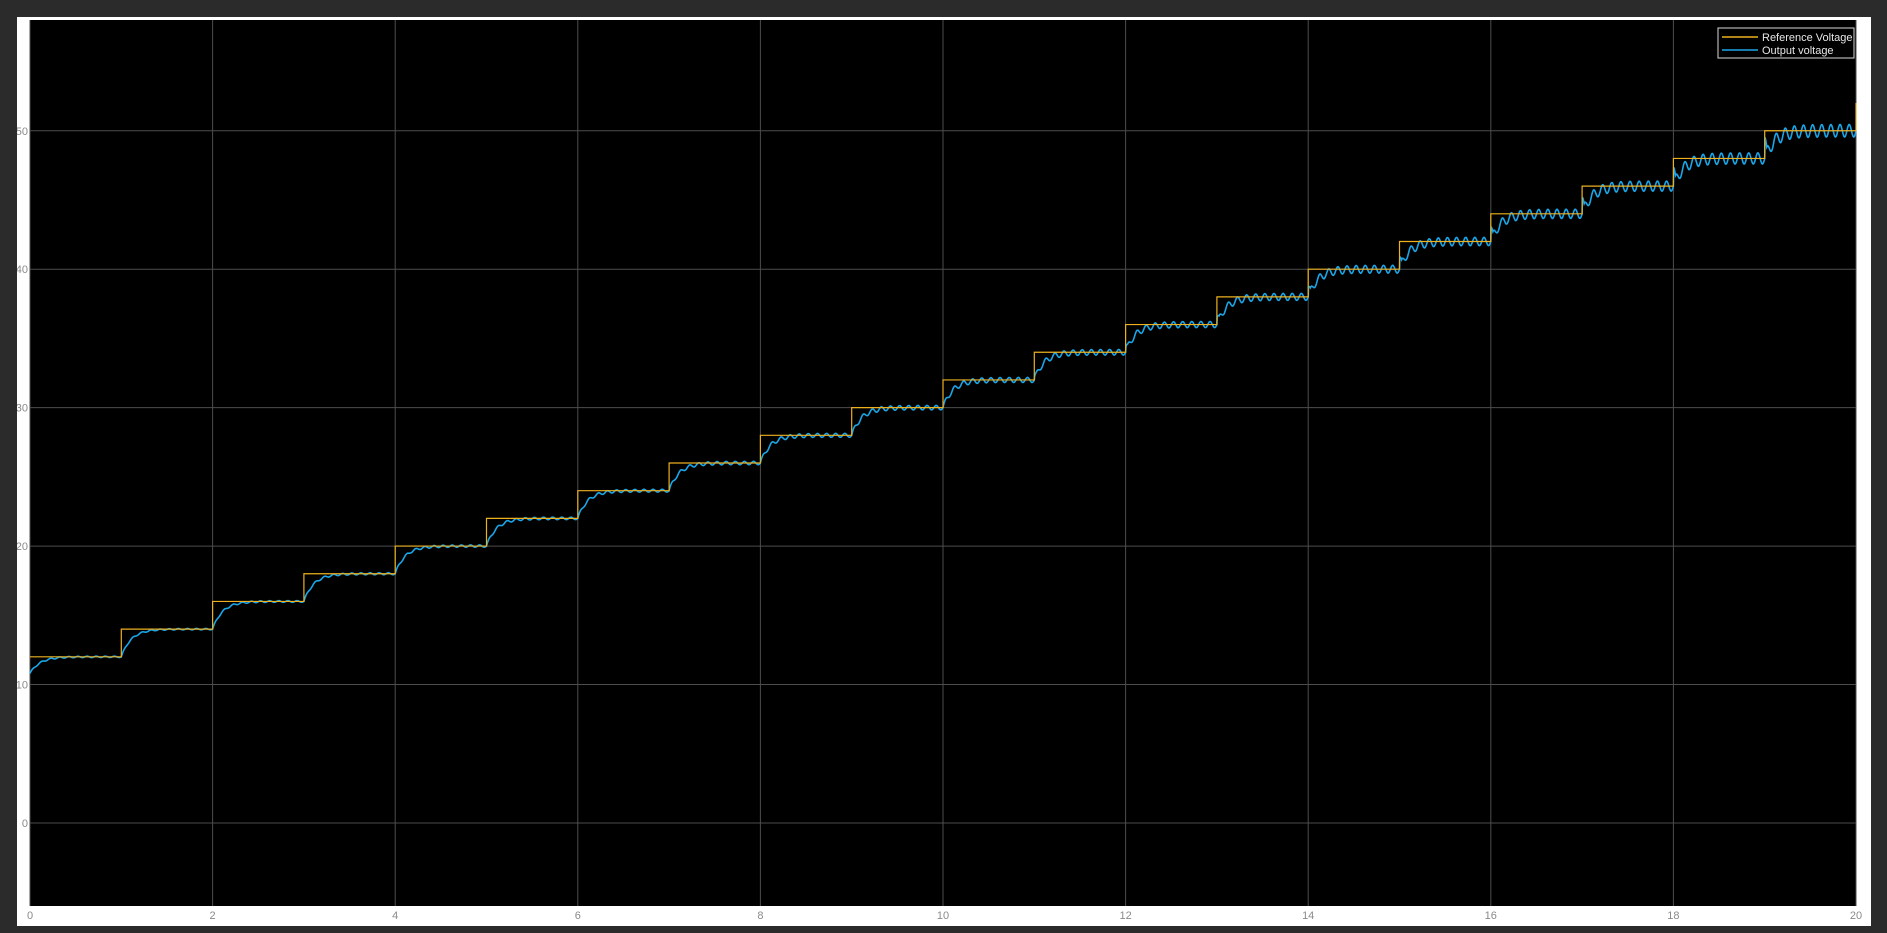 Image resolution: width=1887 pixels, height=933 pixels. I want to click on legend-entry: Reference Voltage, so click(1807, 38).